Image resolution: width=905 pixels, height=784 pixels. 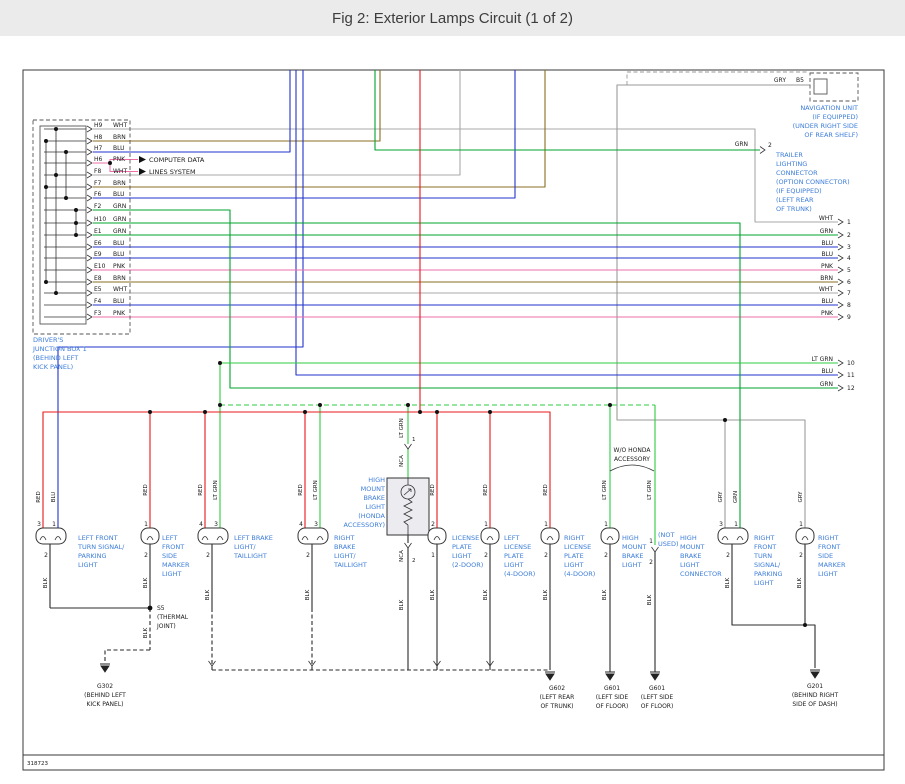 I want to click on jb-pin-id: F3, so click(x=97, y=313).